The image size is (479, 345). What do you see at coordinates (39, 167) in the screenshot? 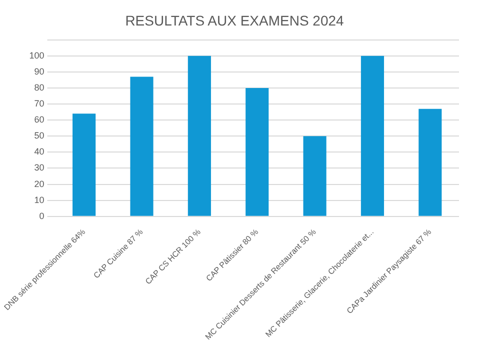
I see `y-tick-label: 30` at bounding box center [39, 167].